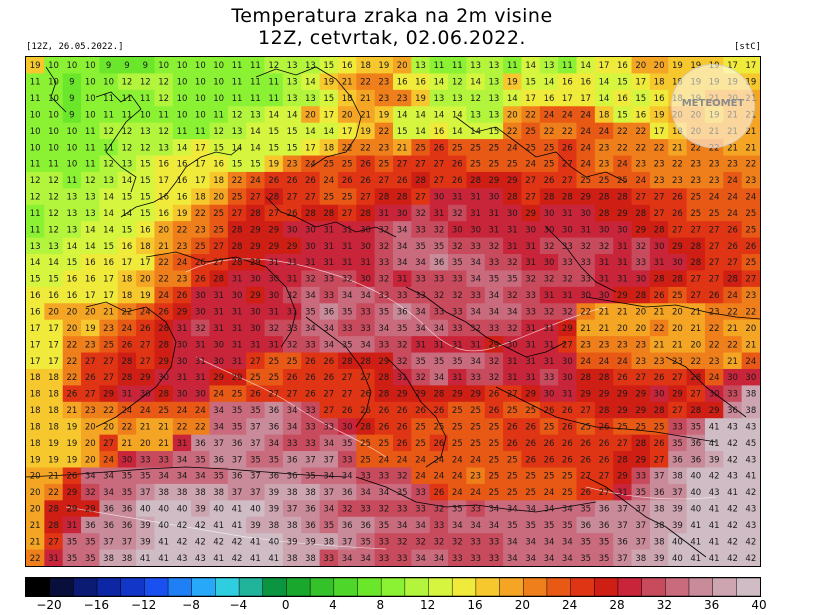 This screenshot has height=615, width=820. What do you see at coordinates (71, 148) in the screenshot?
I see `temperature-value: 10` at bounding box center [71, 148].